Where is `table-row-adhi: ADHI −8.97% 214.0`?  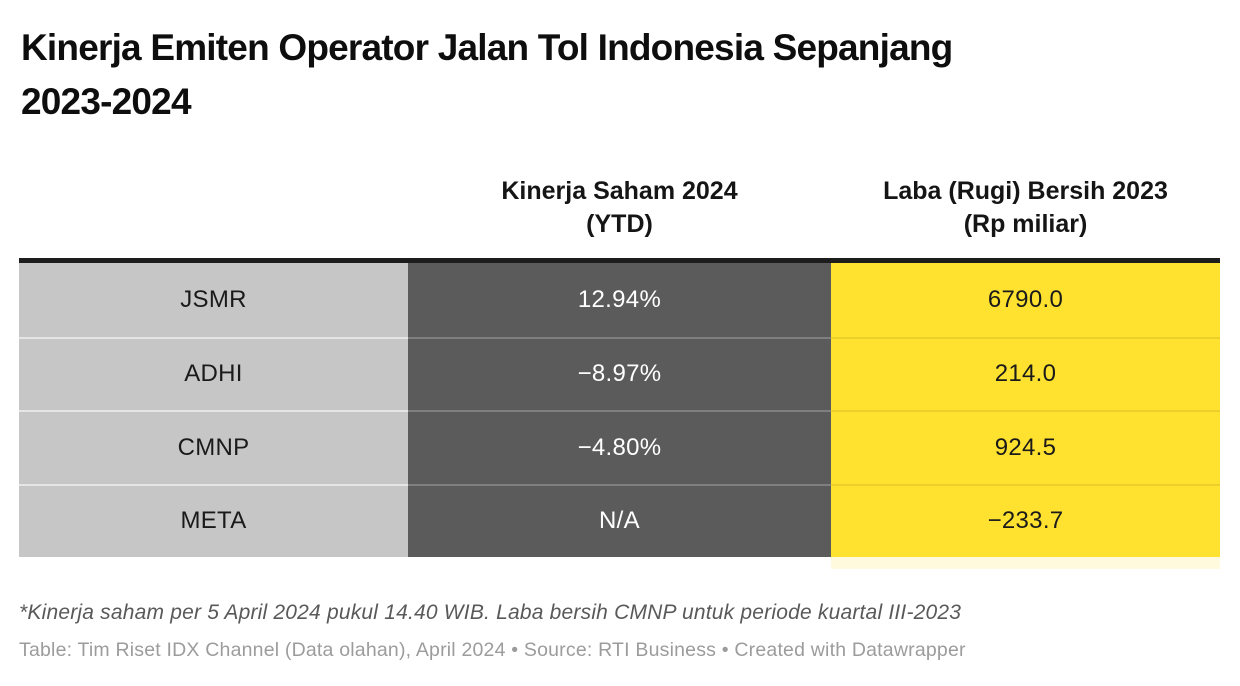
table-row-adhi: ADHI −8.97% 214.0 is located at coordinates (619, 373).